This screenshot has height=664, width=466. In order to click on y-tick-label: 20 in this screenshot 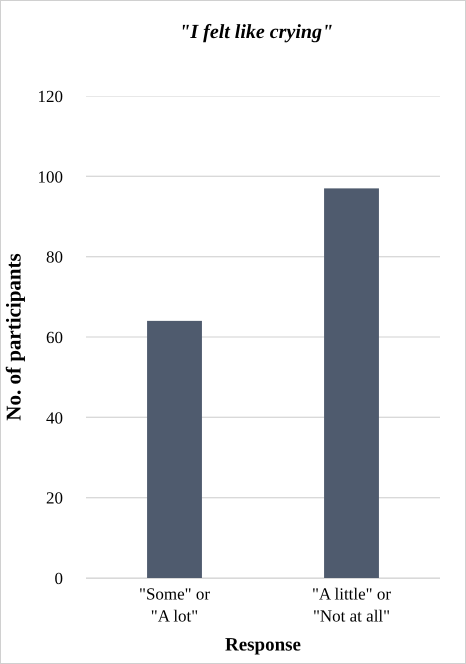, I will do `click(54, 498)`.